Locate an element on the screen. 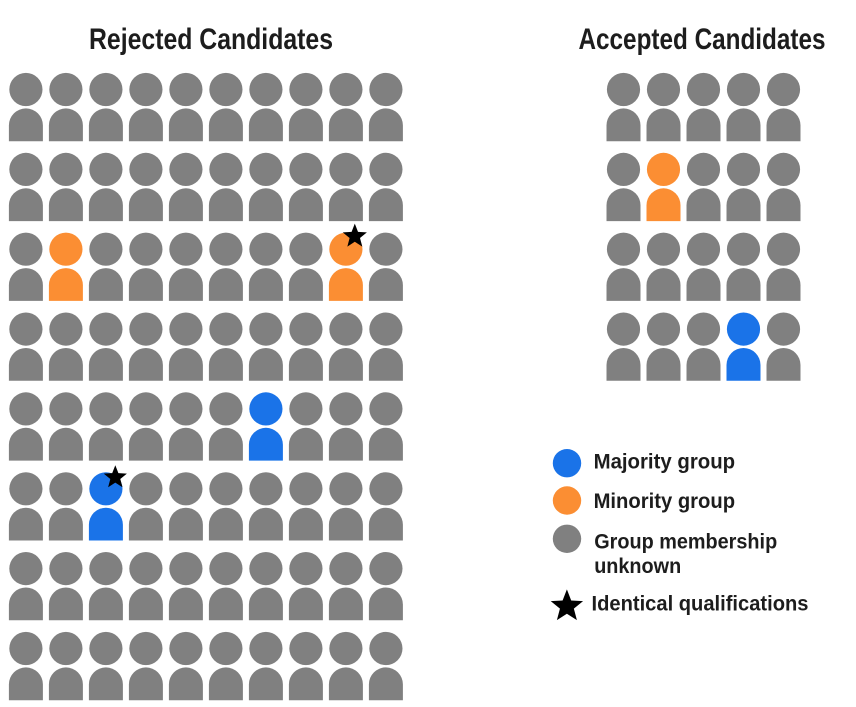  svg-text: Rejected Candidates is located at coordinates (211, 39).